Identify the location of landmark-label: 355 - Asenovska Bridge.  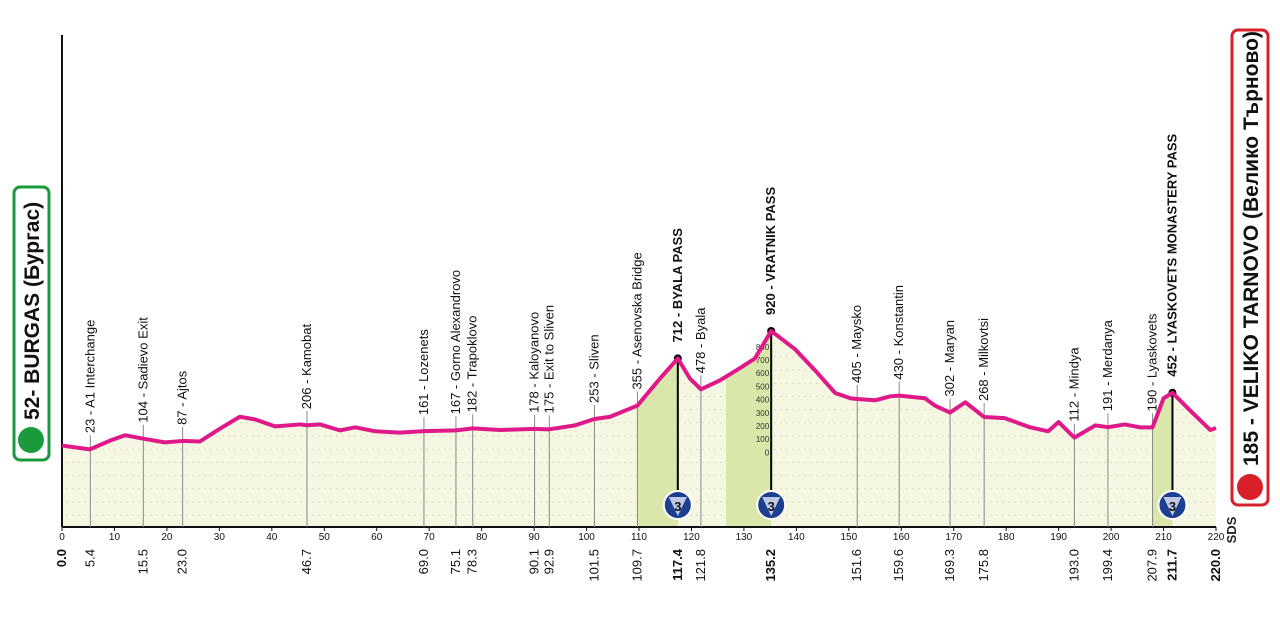
(636, 320).